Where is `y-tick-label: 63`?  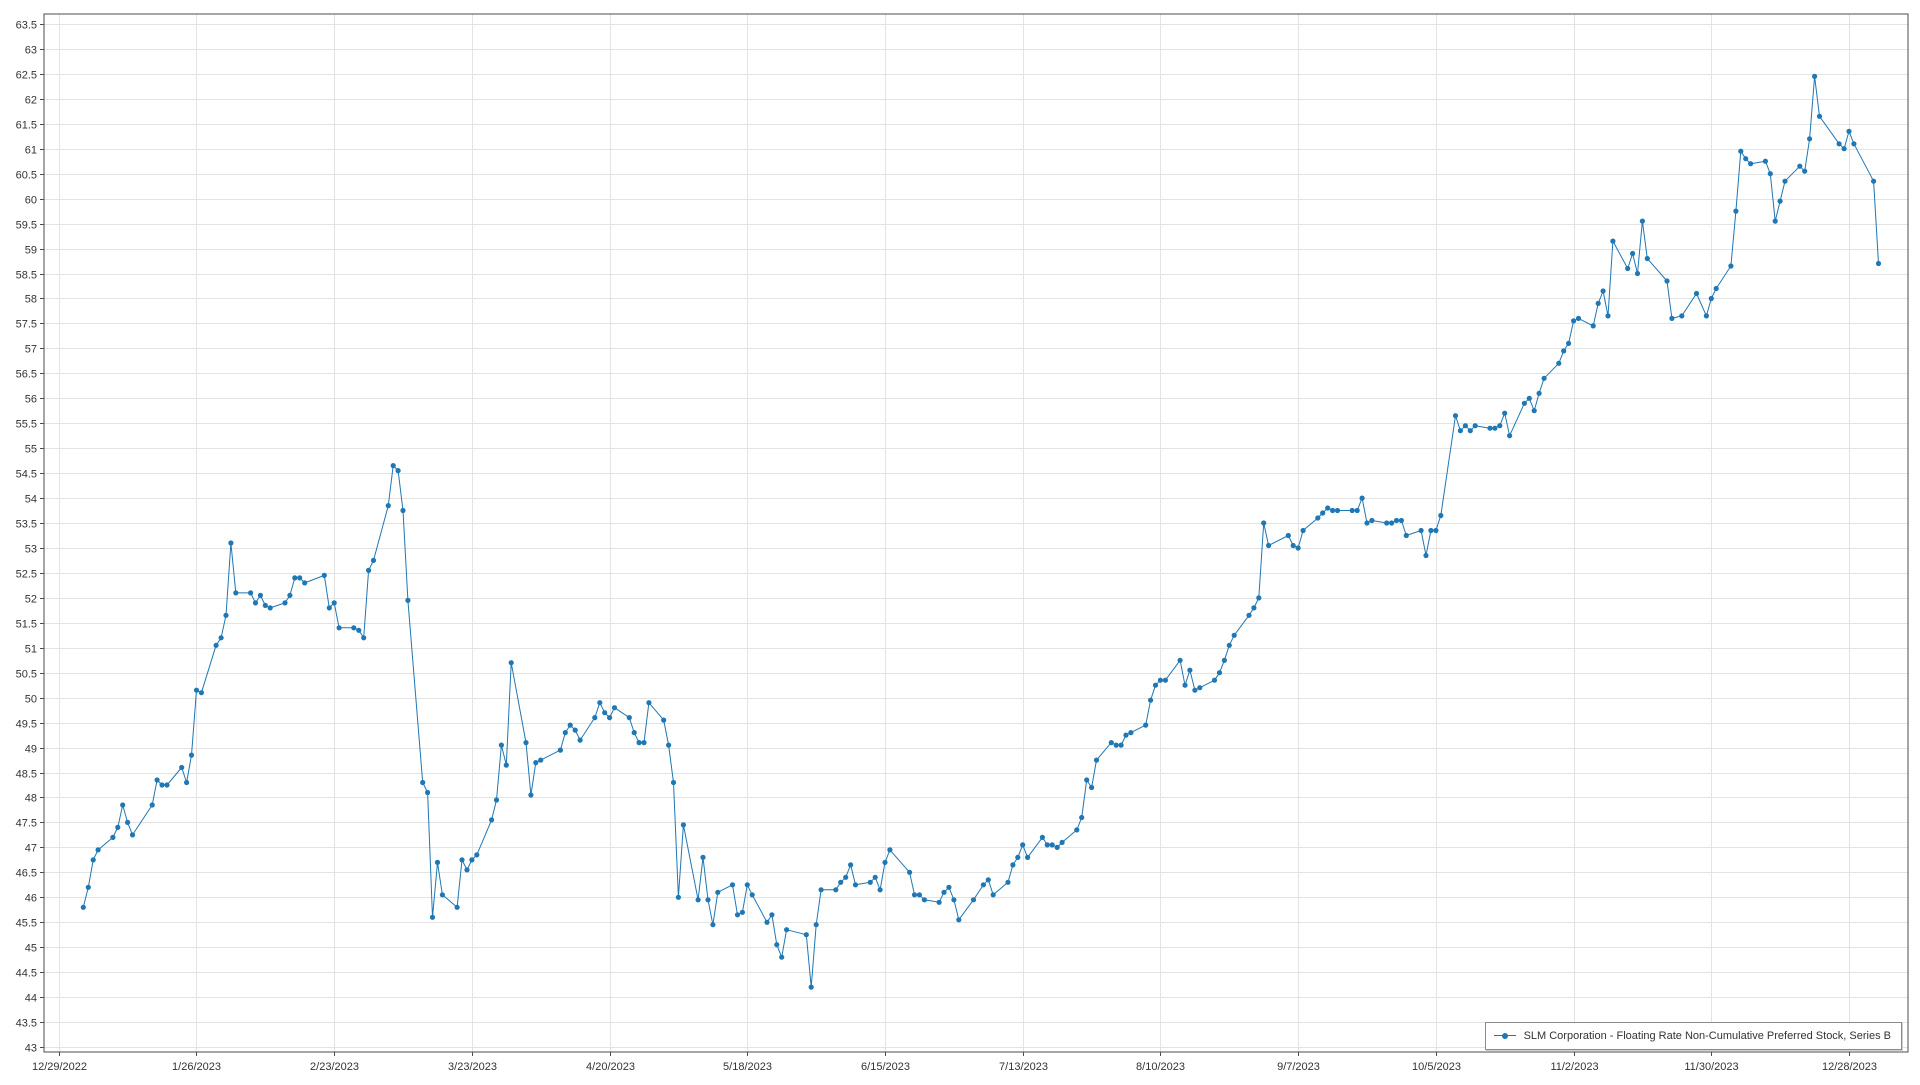
y-tick-label: 63 is located at coordinates (31, 51).